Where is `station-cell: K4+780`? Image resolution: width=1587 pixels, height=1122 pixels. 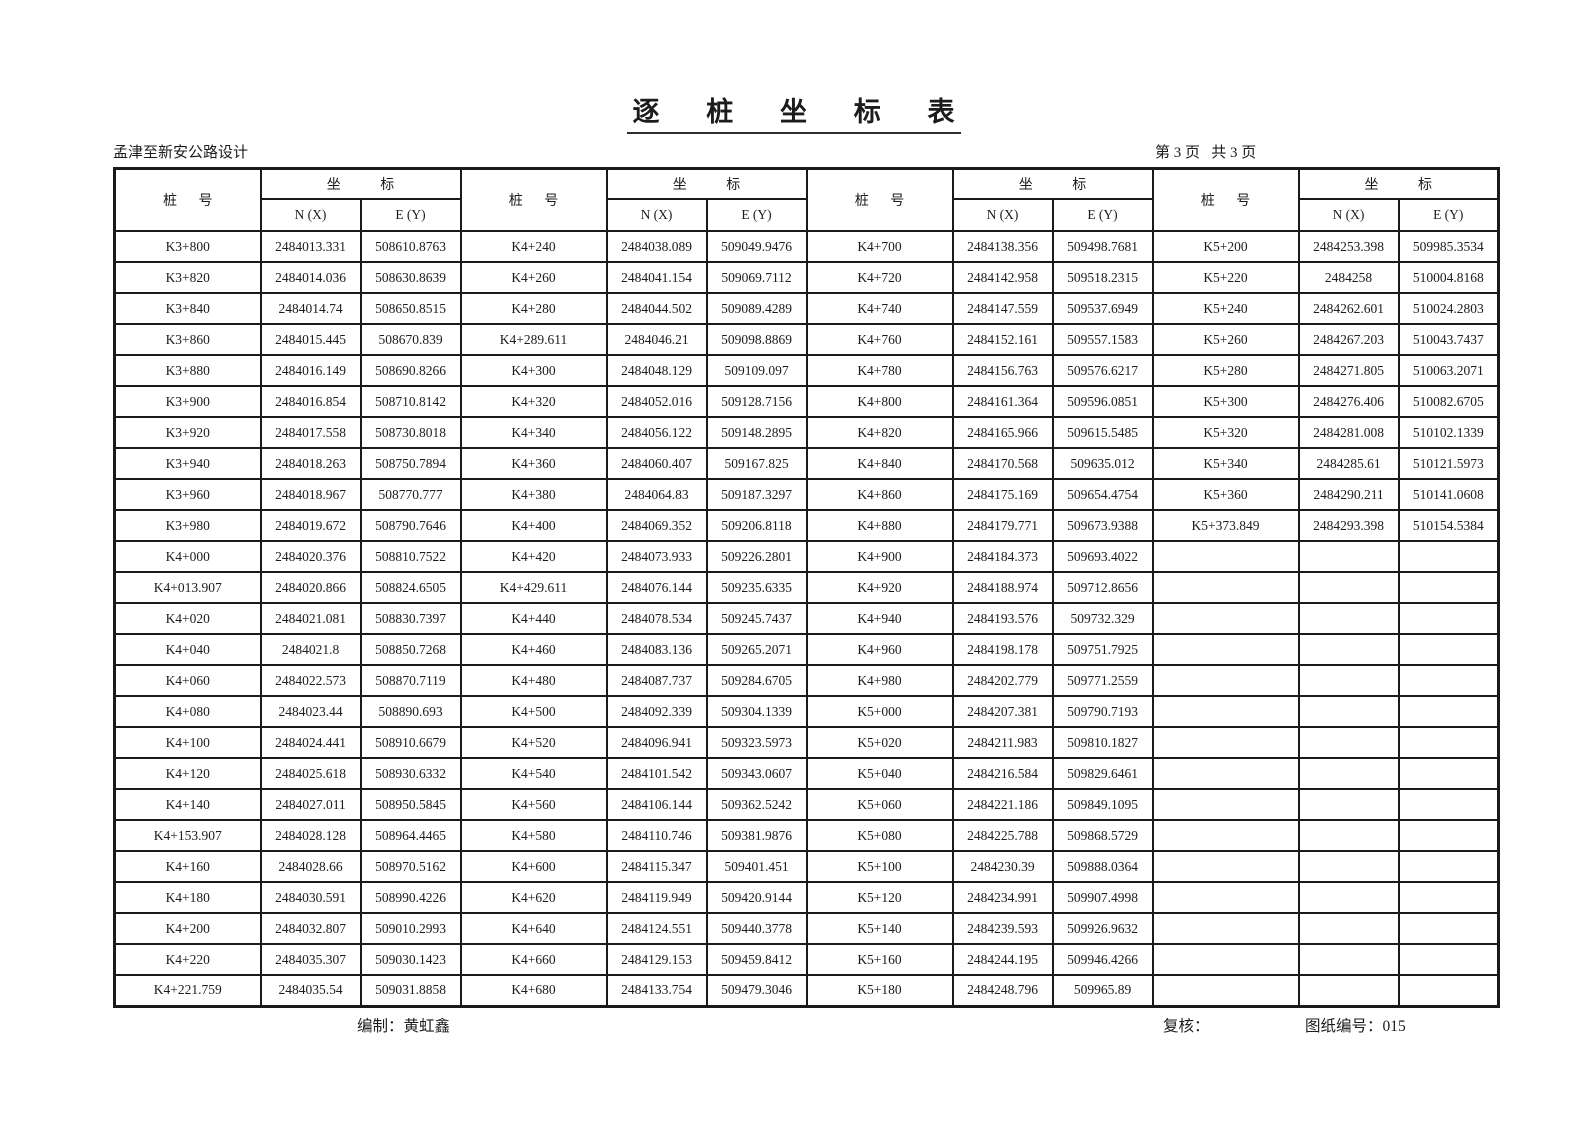
station-cell: K4+780 is located at coordinates (879, 370).